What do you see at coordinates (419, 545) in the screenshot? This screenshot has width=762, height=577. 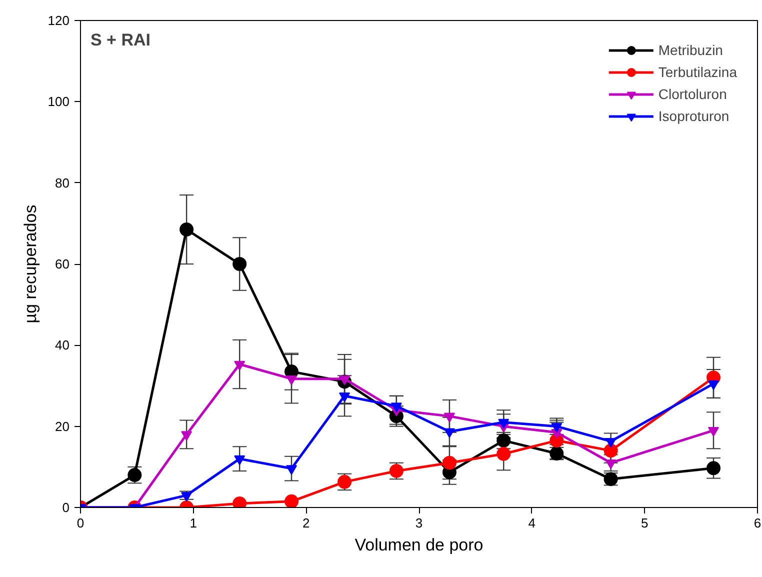 I see `x-axis-title: Volumen de poro` at bounding box center [419, 545].